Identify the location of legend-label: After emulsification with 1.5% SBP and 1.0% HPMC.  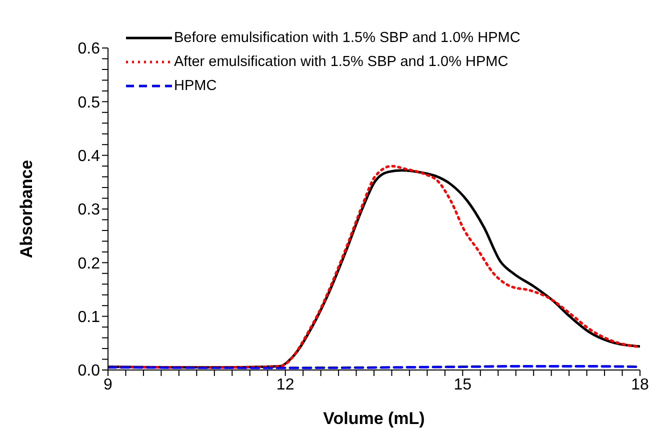
(341, 62).